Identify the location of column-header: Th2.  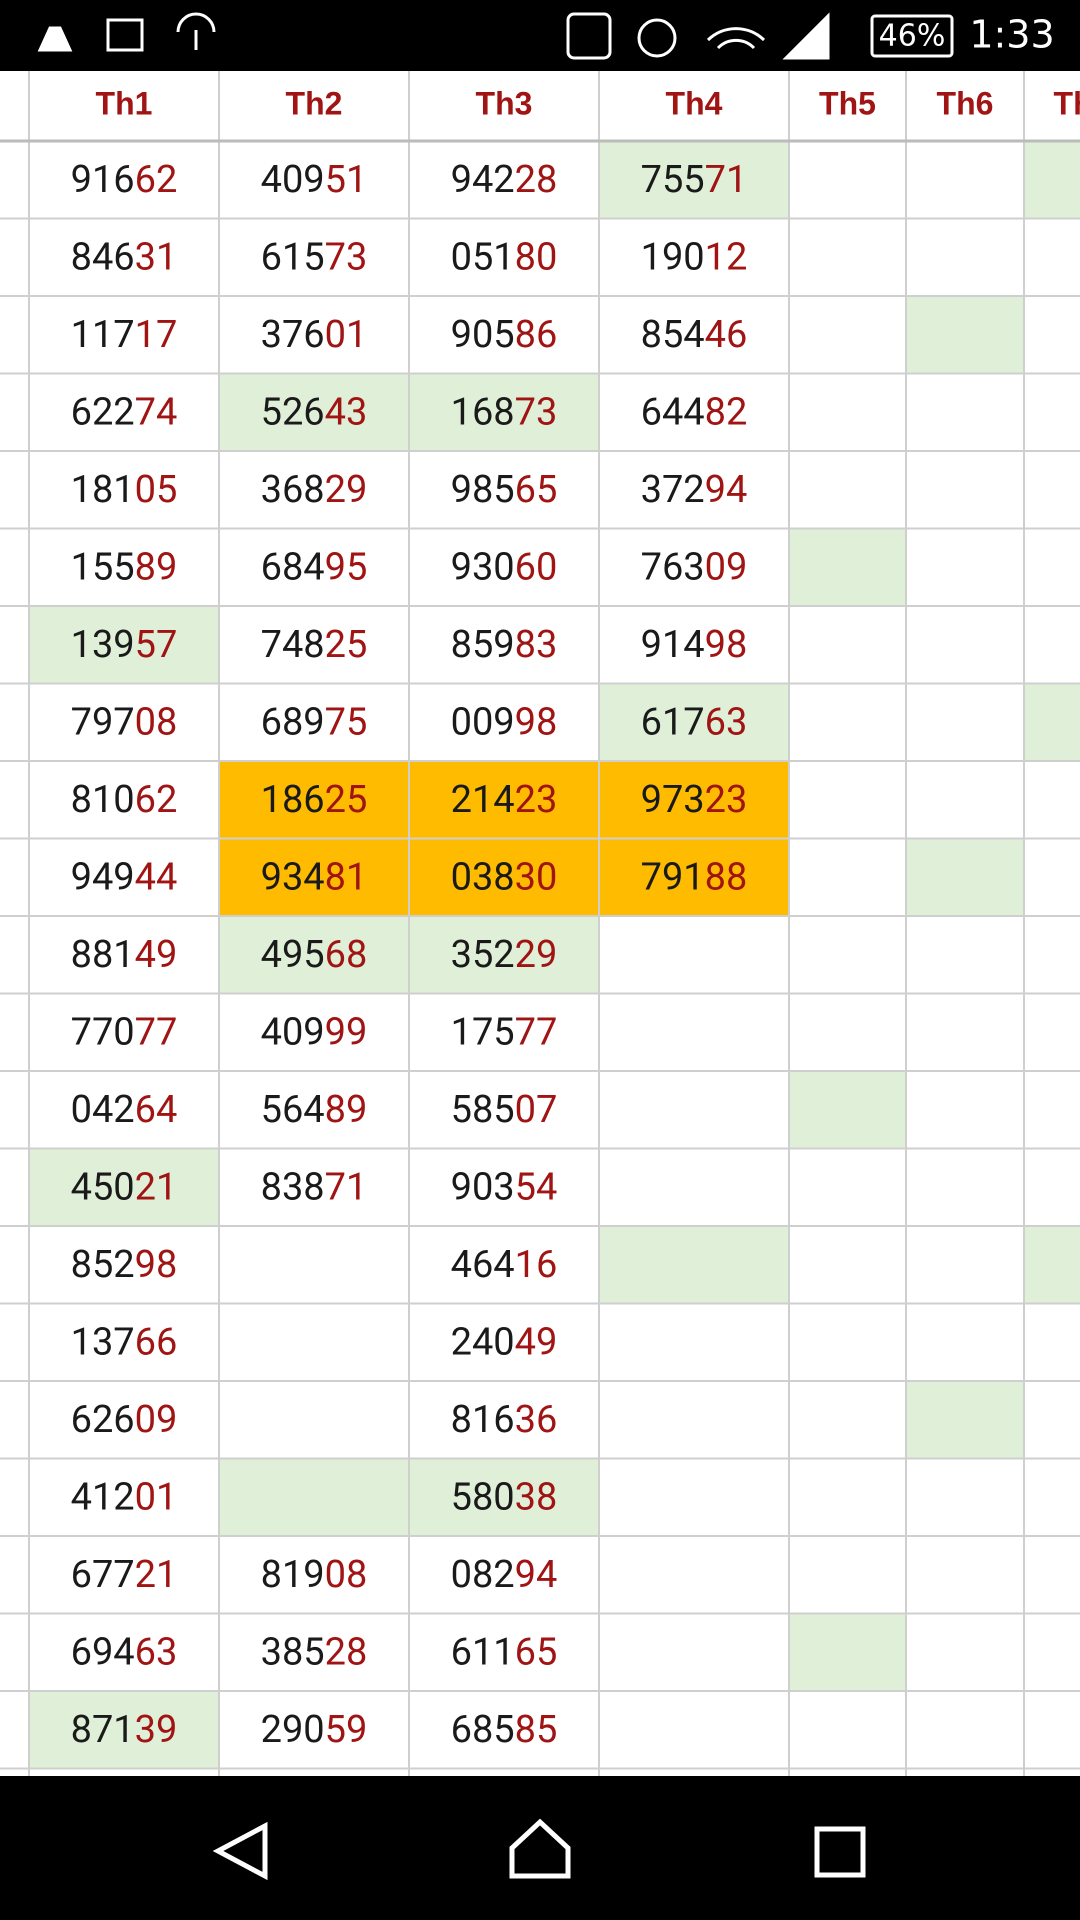
(314, 103).